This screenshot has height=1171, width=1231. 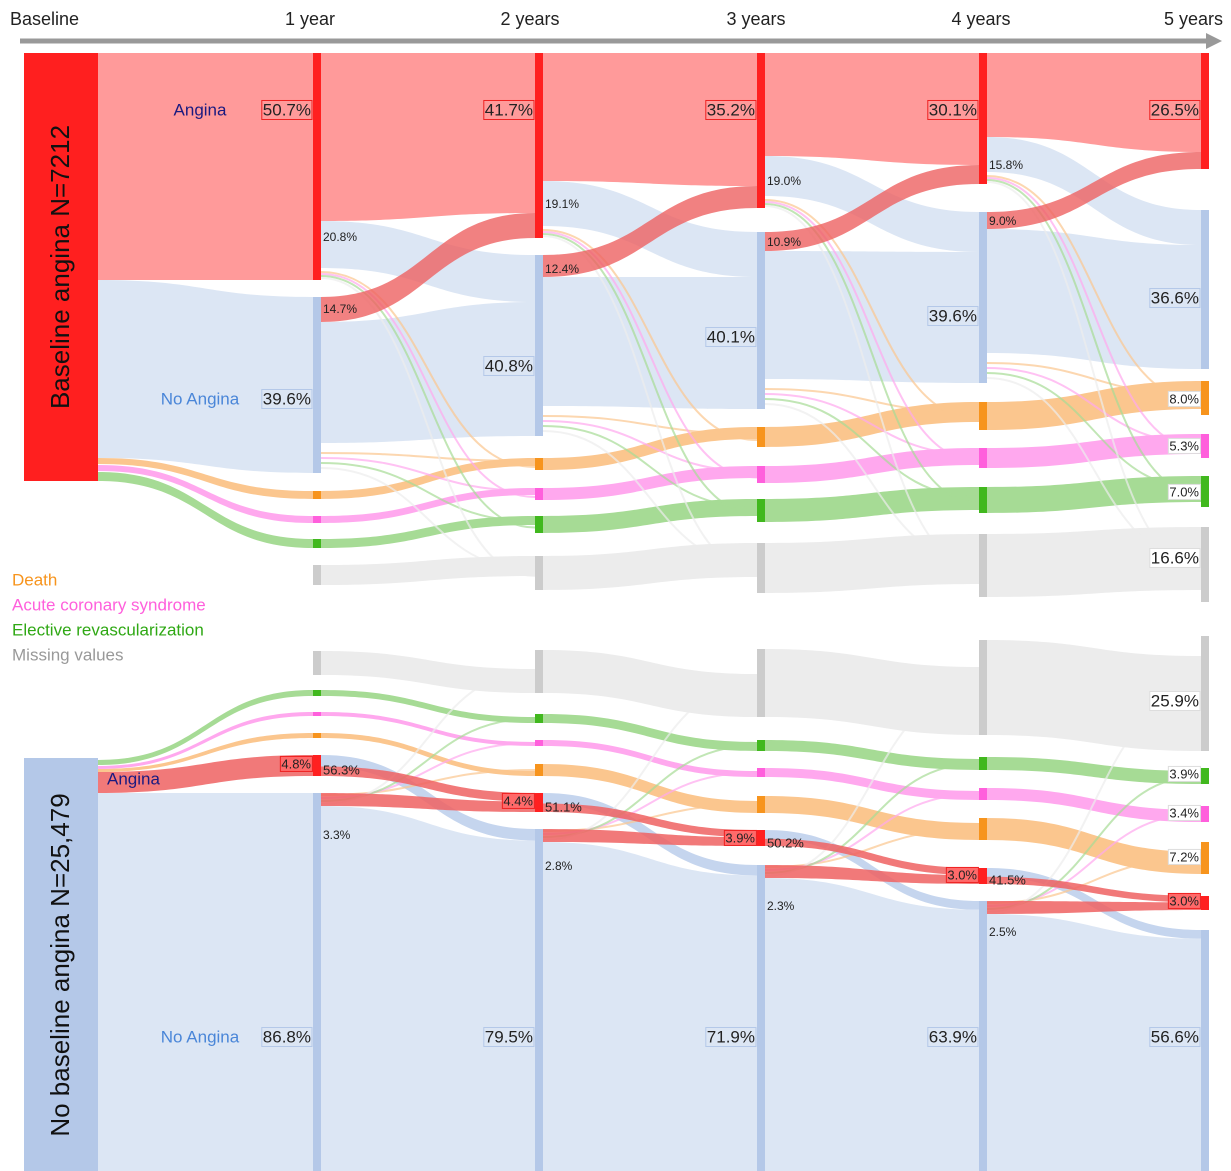 I want to click on outcome-label: 3.9%, so click(x=1184, y=773).